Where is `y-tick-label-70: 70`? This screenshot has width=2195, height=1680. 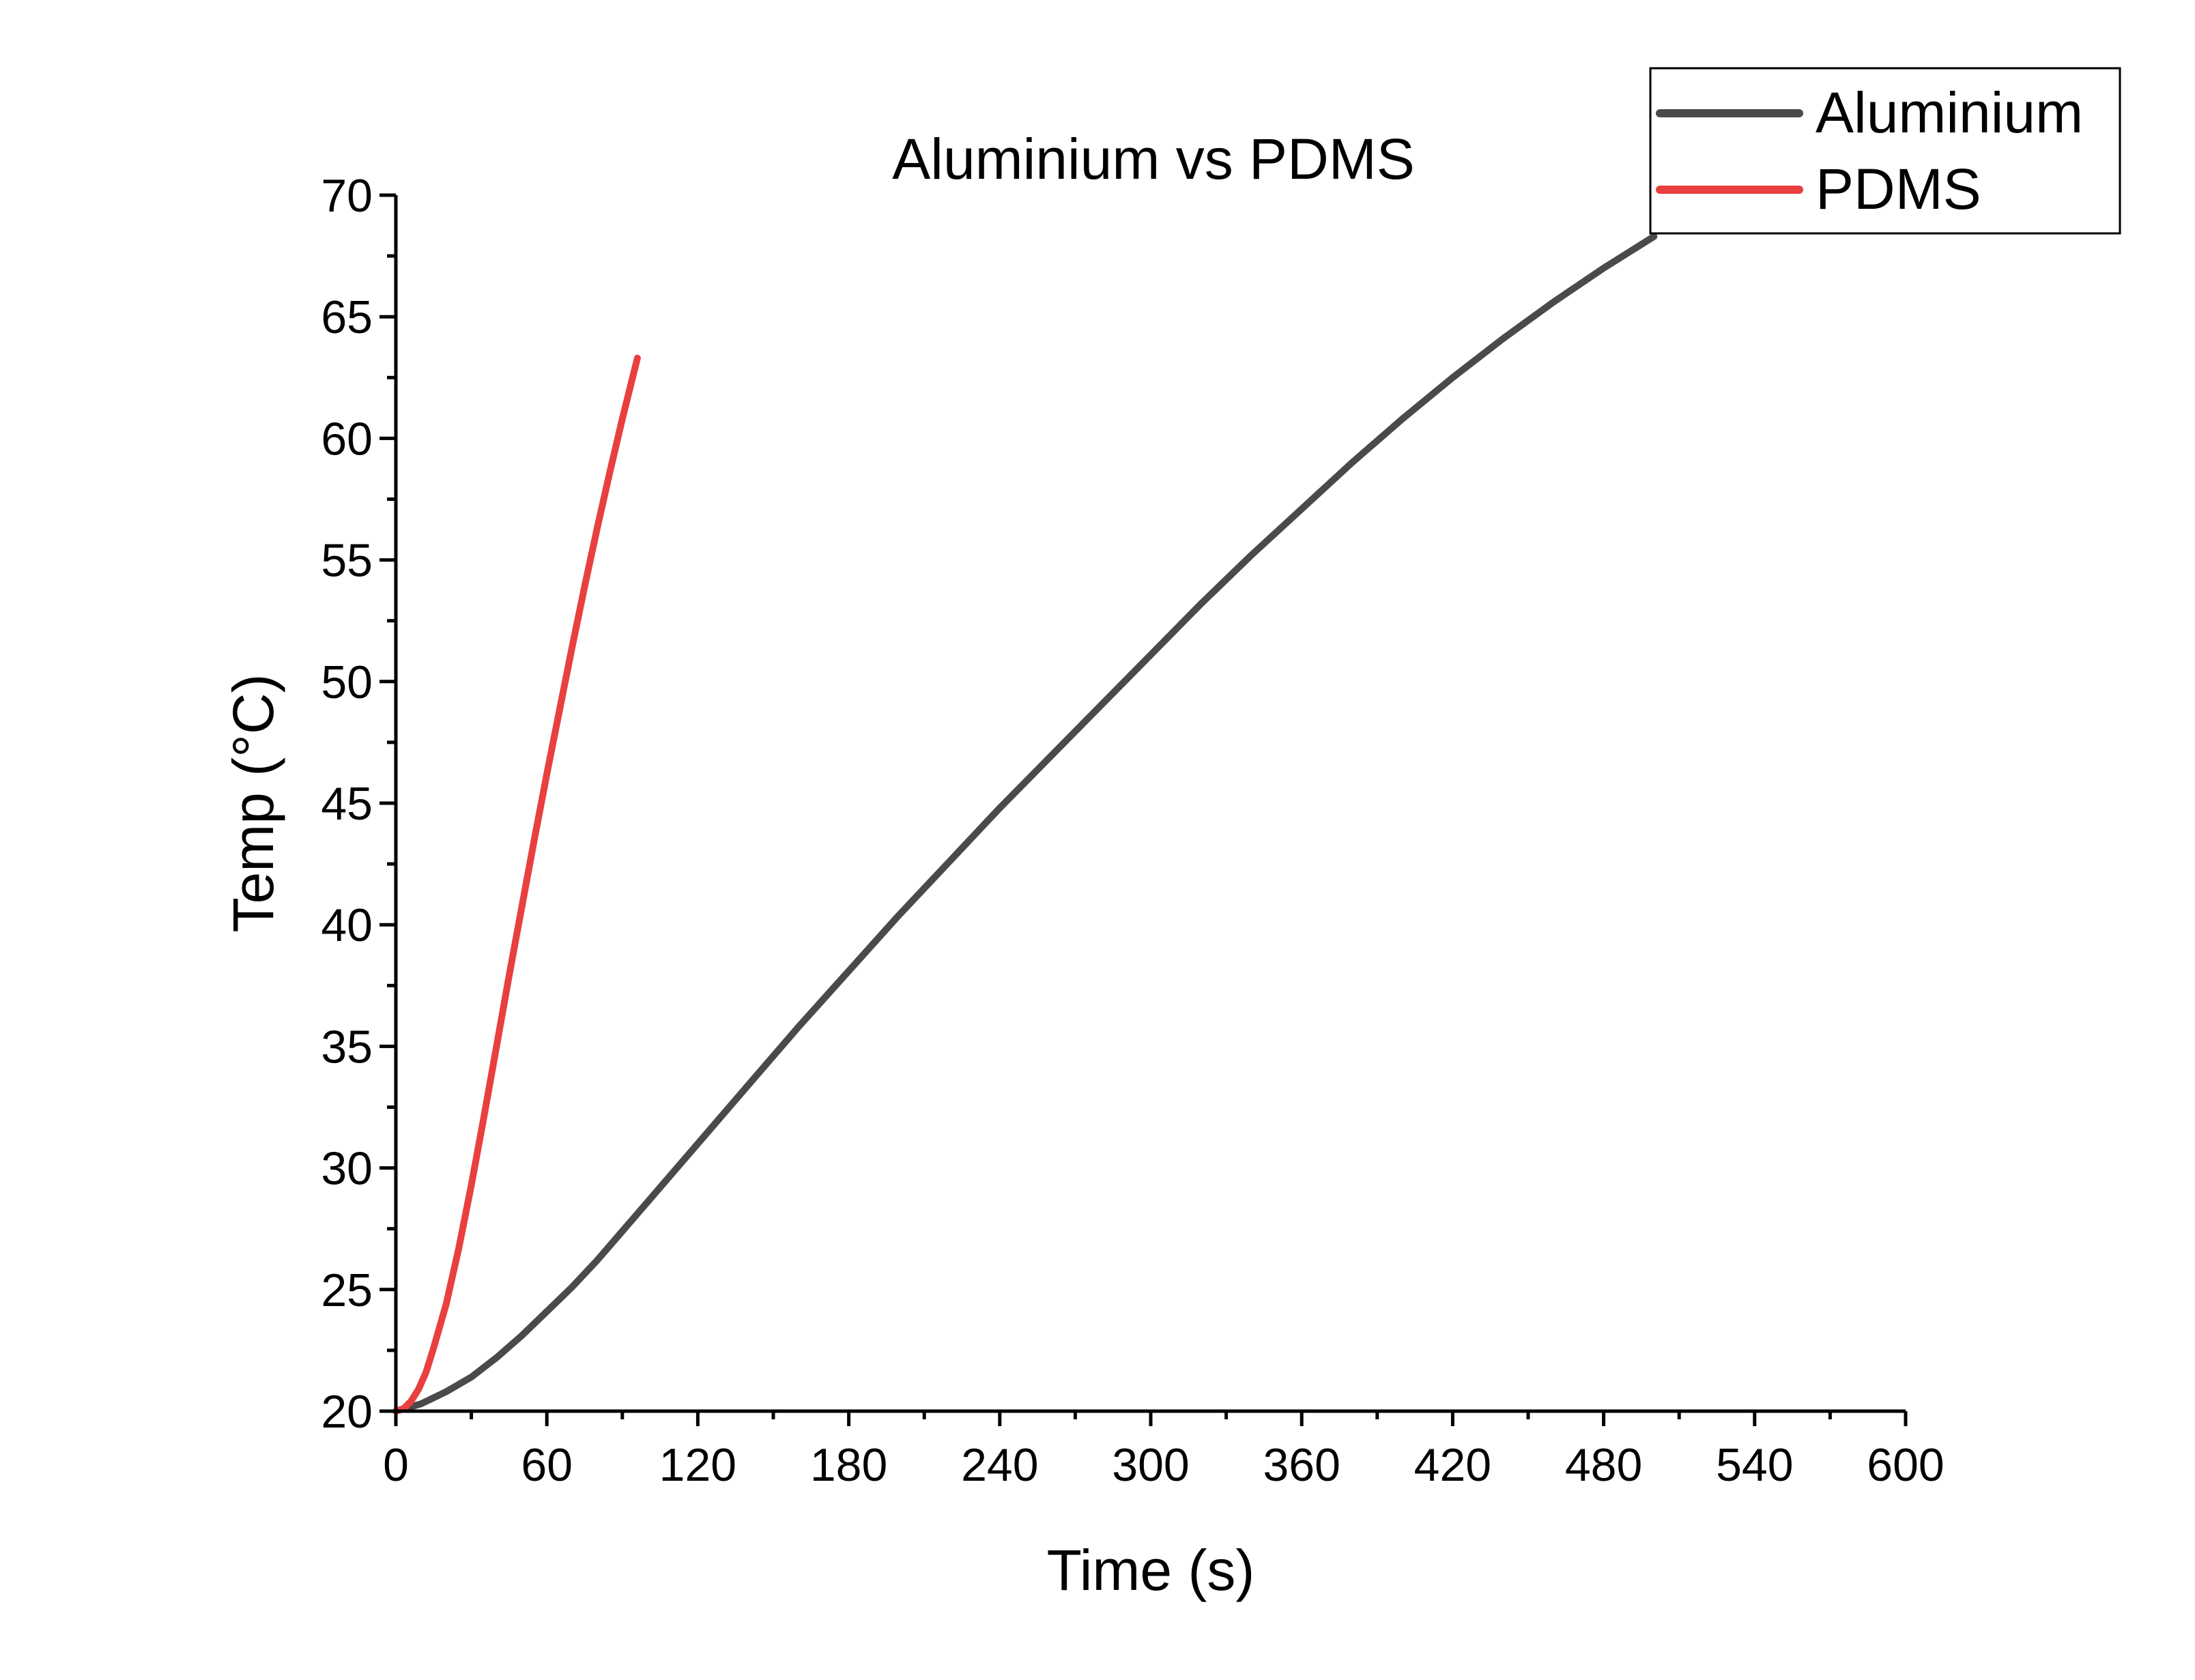 y-tick-label-70: 70 is located at coordinates (347, 196).